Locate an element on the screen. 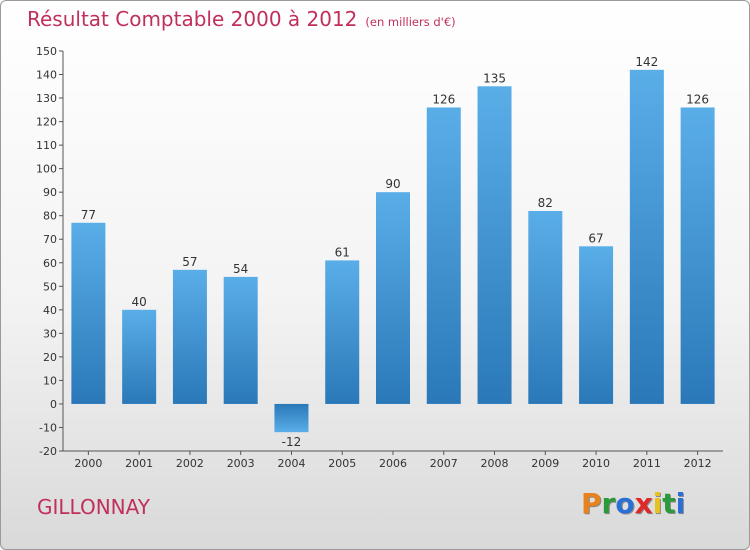 The height and width of the screenshot is (550, 750). logo-letter: P is located at coordinates (591, 503).